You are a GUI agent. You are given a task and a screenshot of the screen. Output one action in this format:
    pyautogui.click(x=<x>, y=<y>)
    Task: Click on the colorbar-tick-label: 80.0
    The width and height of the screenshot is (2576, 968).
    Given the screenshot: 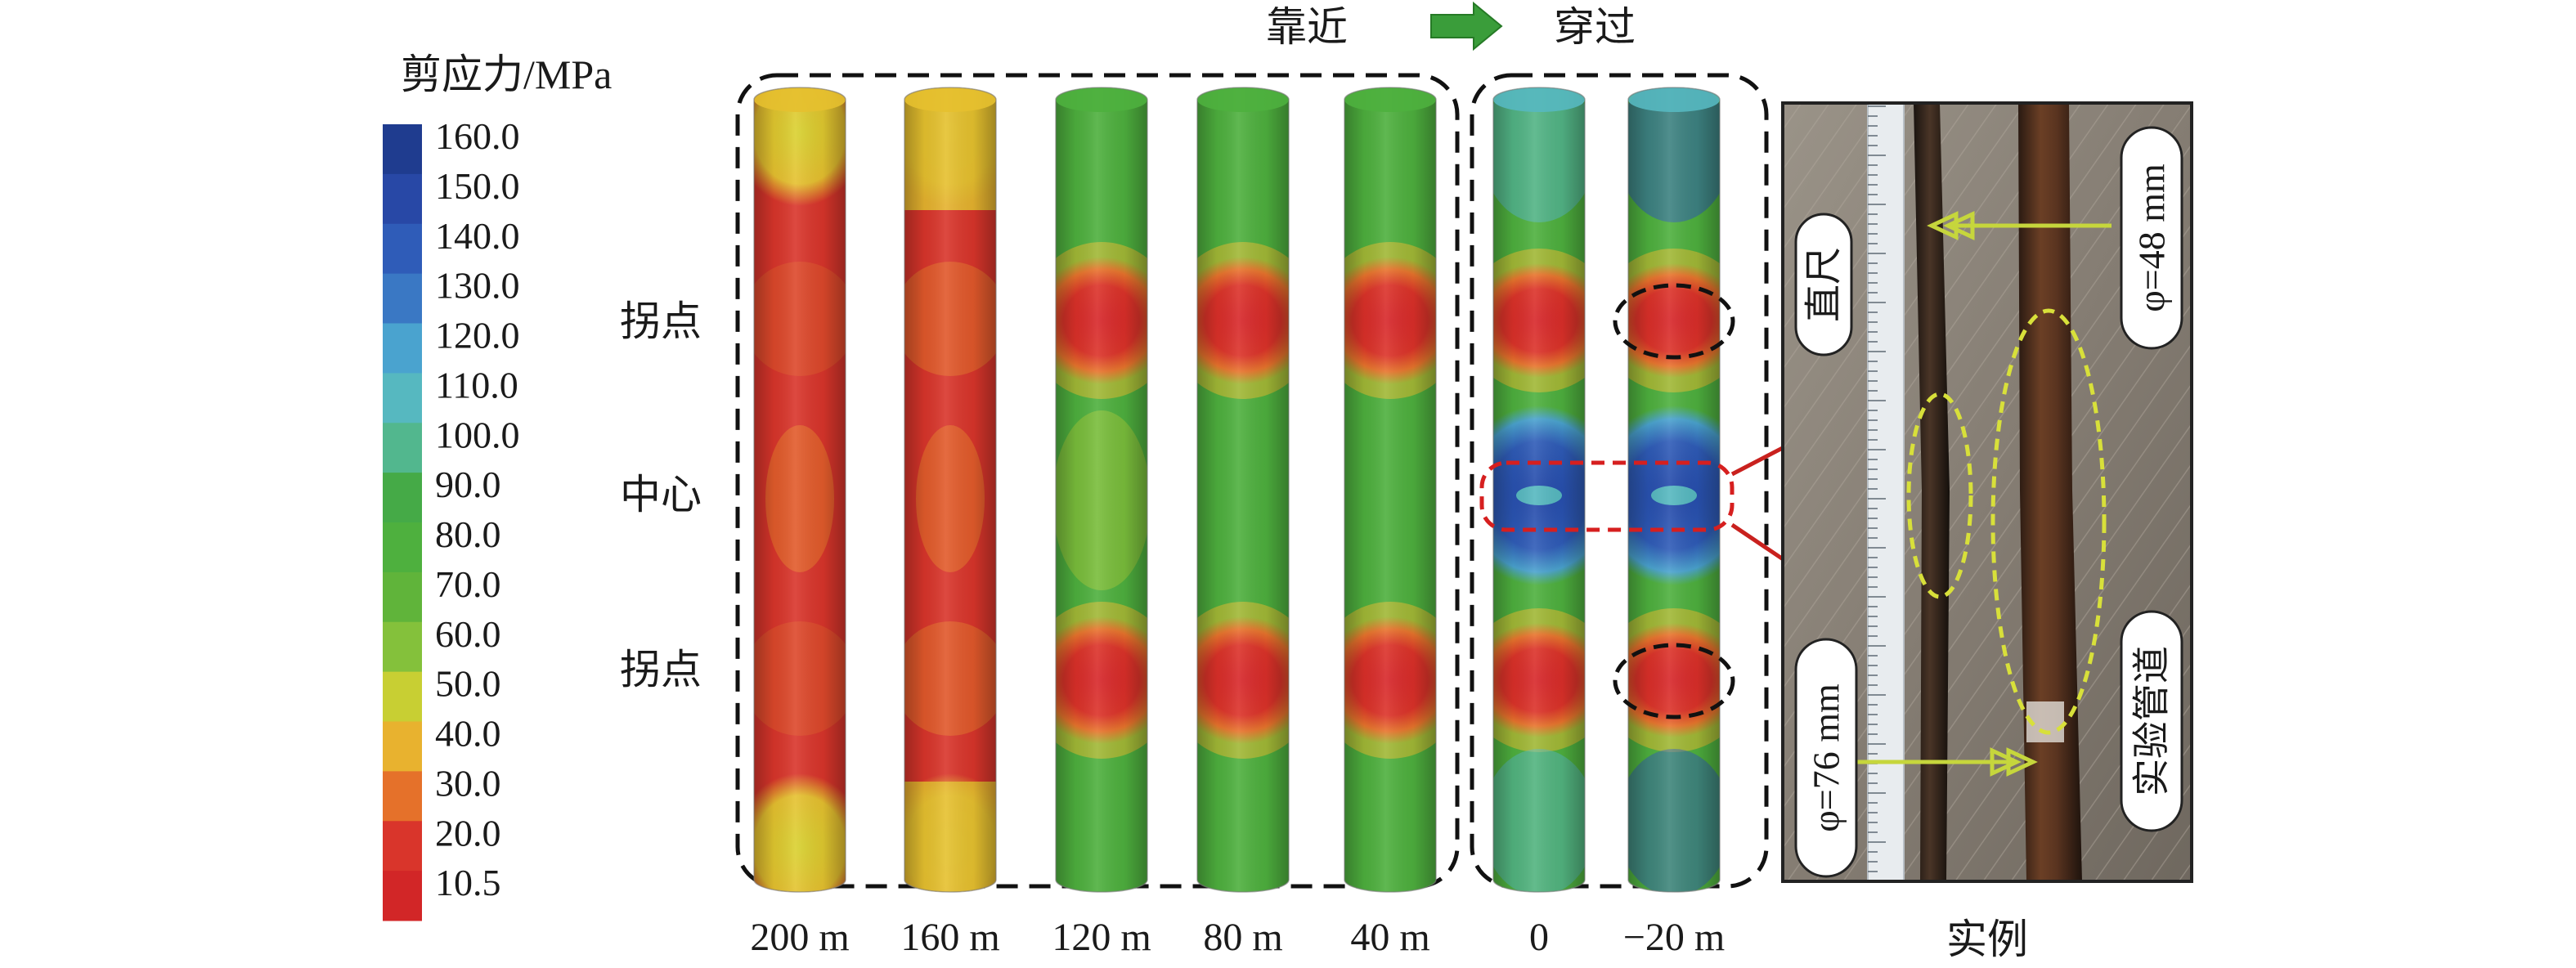 What is the action you would take?
    pyautogui.click(x=468, y=534)
    